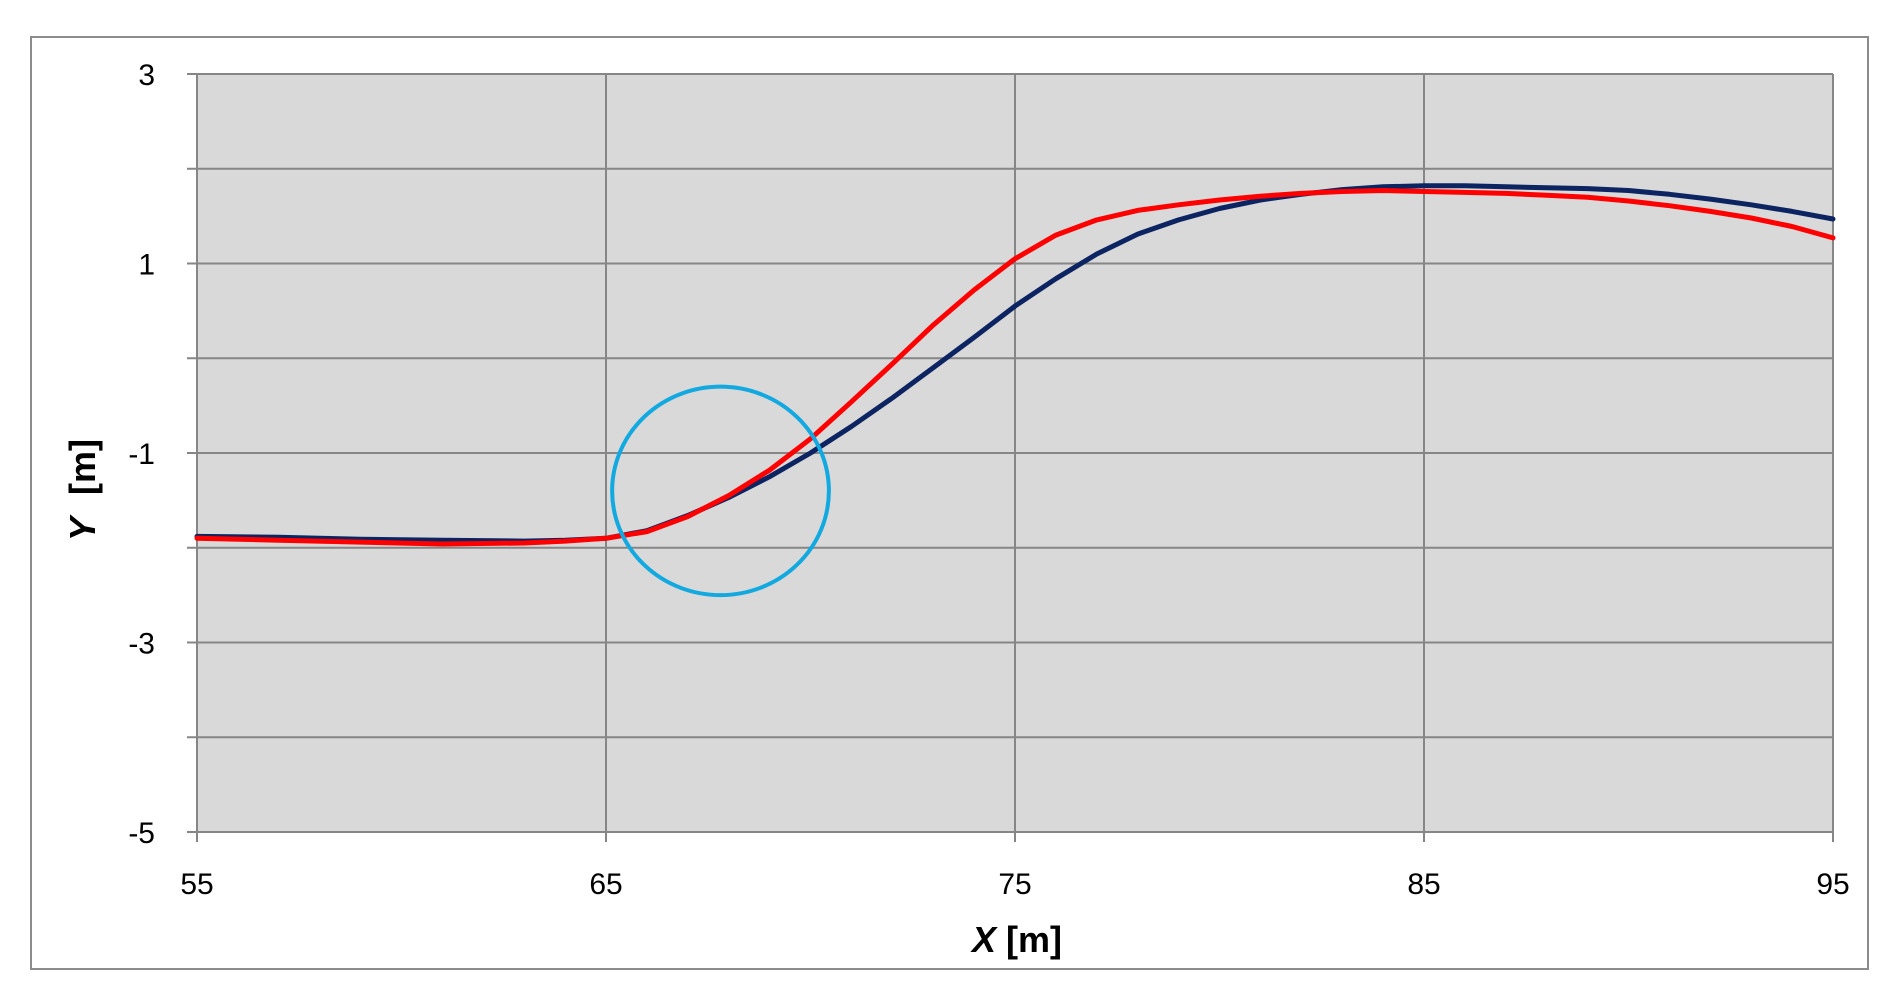 This screenshot has width=1899, height=999. Describe the element at coordinates (1034, 939) in the screenshot. I see `x-axis-unit: [m]` at that location.